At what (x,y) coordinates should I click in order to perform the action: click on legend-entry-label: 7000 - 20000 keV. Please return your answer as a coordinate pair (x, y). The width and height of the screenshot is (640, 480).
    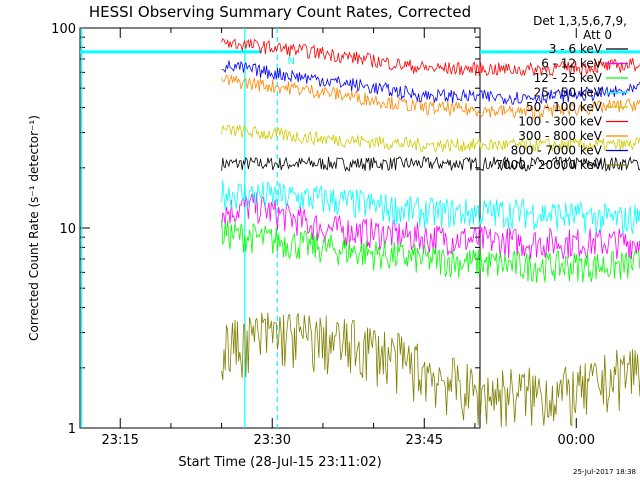
    Looking at the image, I should click on (548, 165).